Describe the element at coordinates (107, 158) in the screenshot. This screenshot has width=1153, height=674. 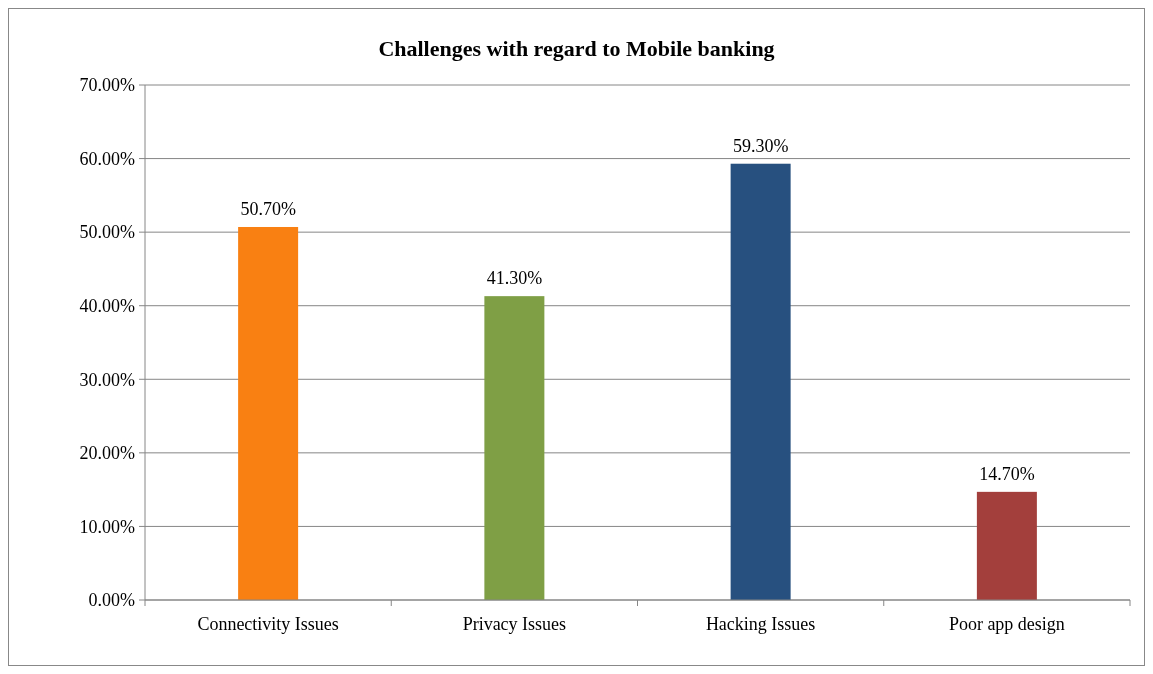
I see `y-tick-label: 60.00%` at that location.